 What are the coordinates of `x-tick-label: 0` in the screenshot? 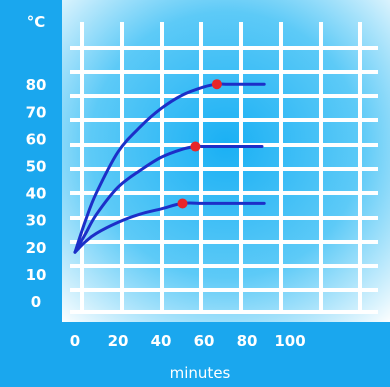 It's located at (75, 341).